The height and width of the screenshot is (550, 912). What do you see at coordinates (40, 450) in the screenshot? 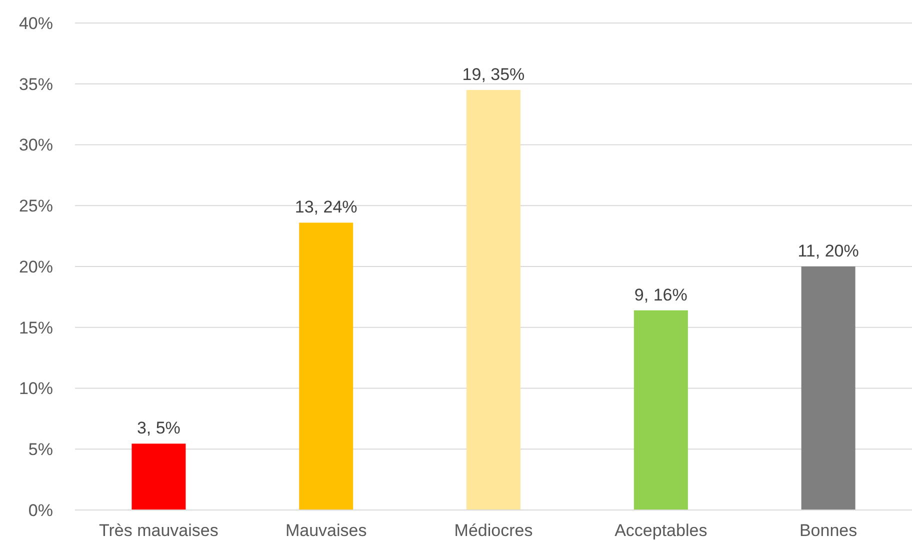
I see `y-tick-label: 5%` at bounding box center [40, 450].